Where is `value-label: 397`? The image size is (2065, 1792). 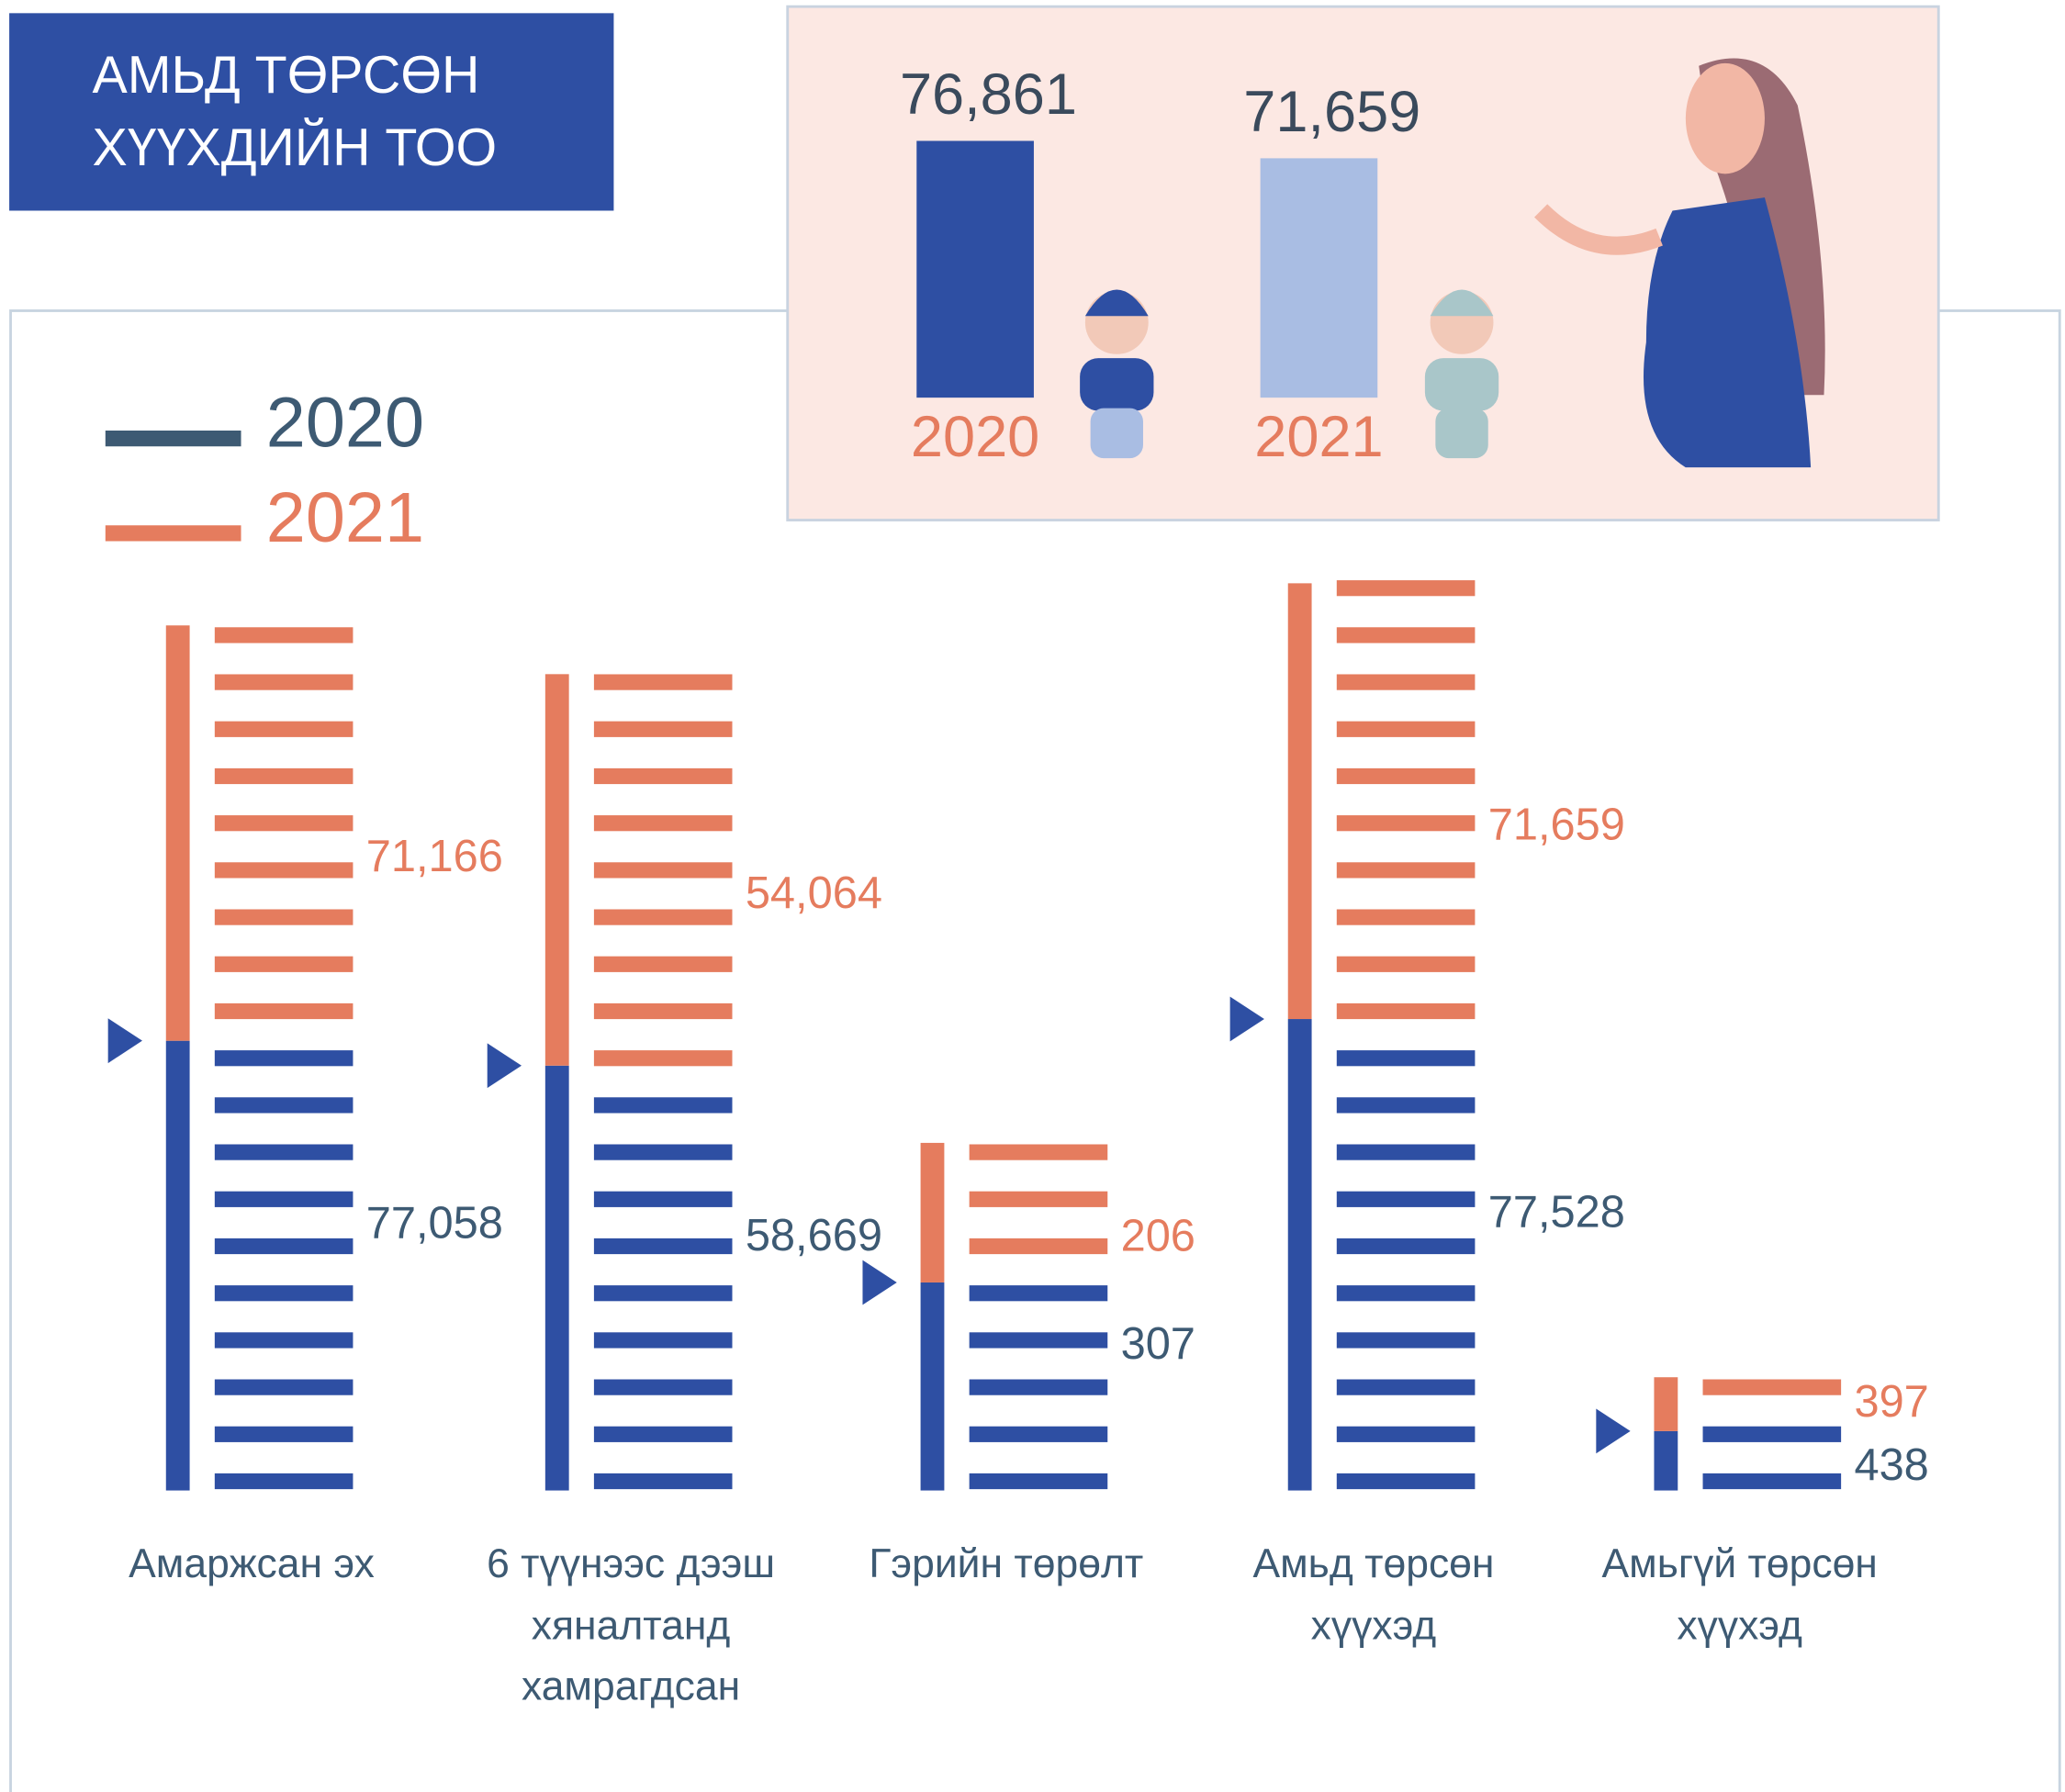
value-label: 397 is located at coordinates (1891, 1402).